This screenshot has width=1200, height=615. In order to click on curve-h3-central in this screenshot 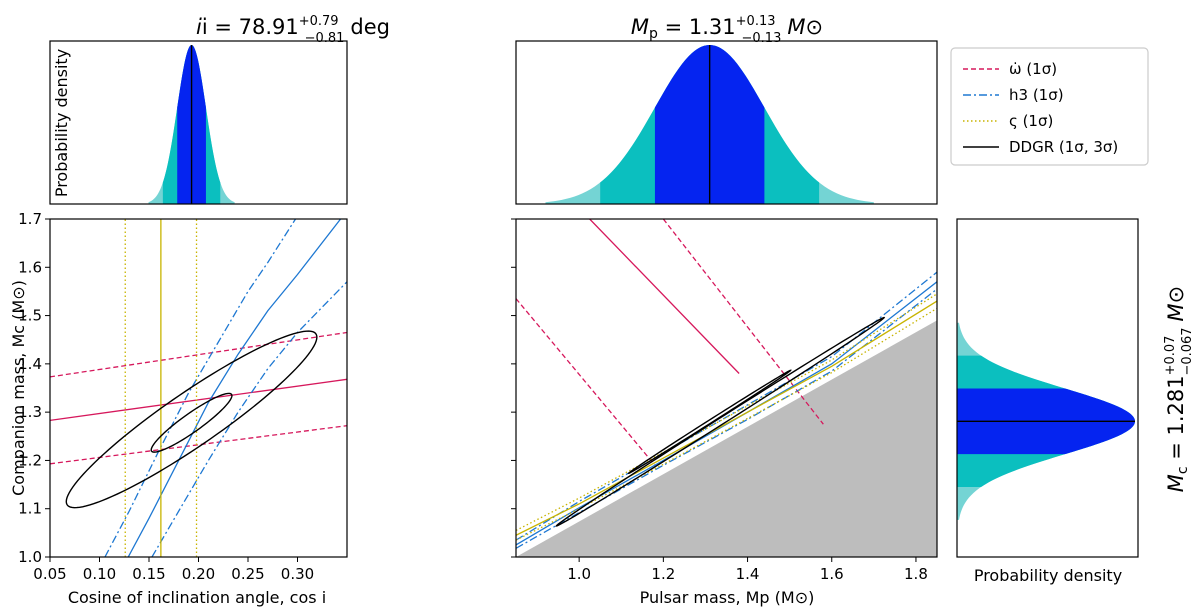, I will do `click(234, 388)`.